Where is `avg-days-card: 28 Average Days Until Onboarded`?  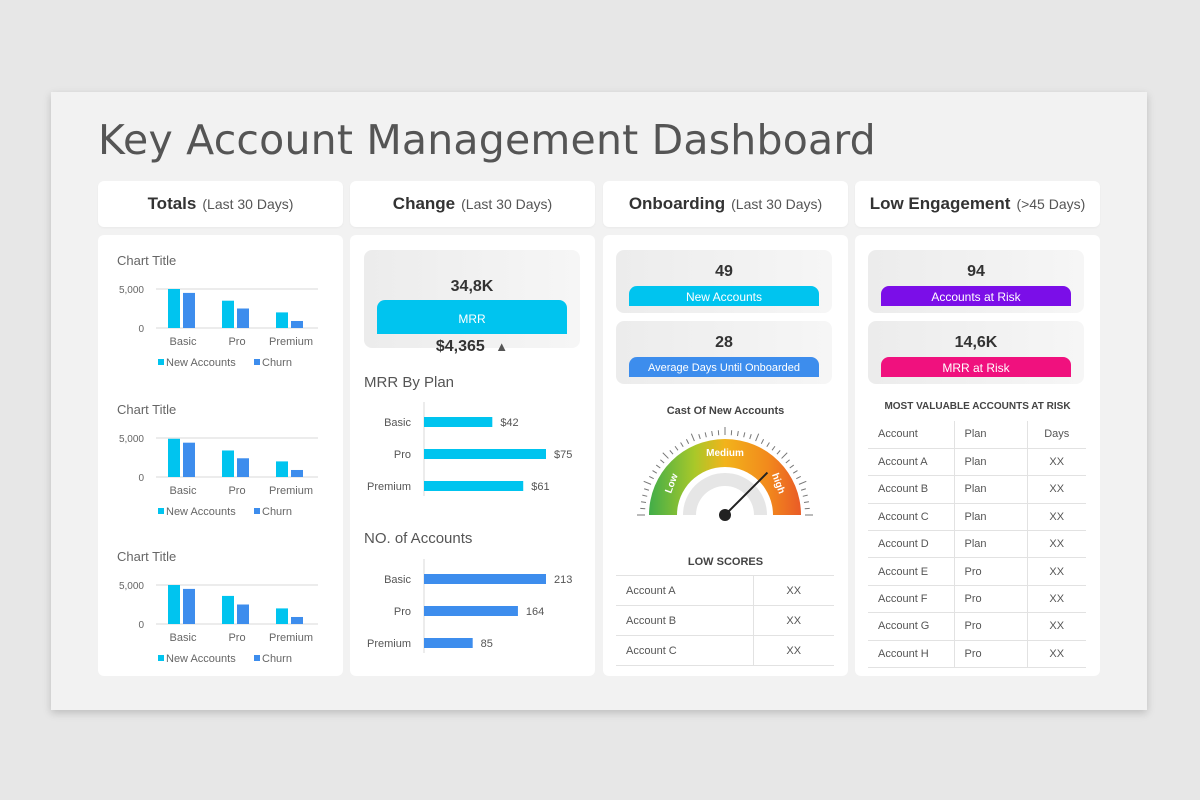
avg-days-card: 28 Average Days Until Onboarded is located at coordinates (724, 352).